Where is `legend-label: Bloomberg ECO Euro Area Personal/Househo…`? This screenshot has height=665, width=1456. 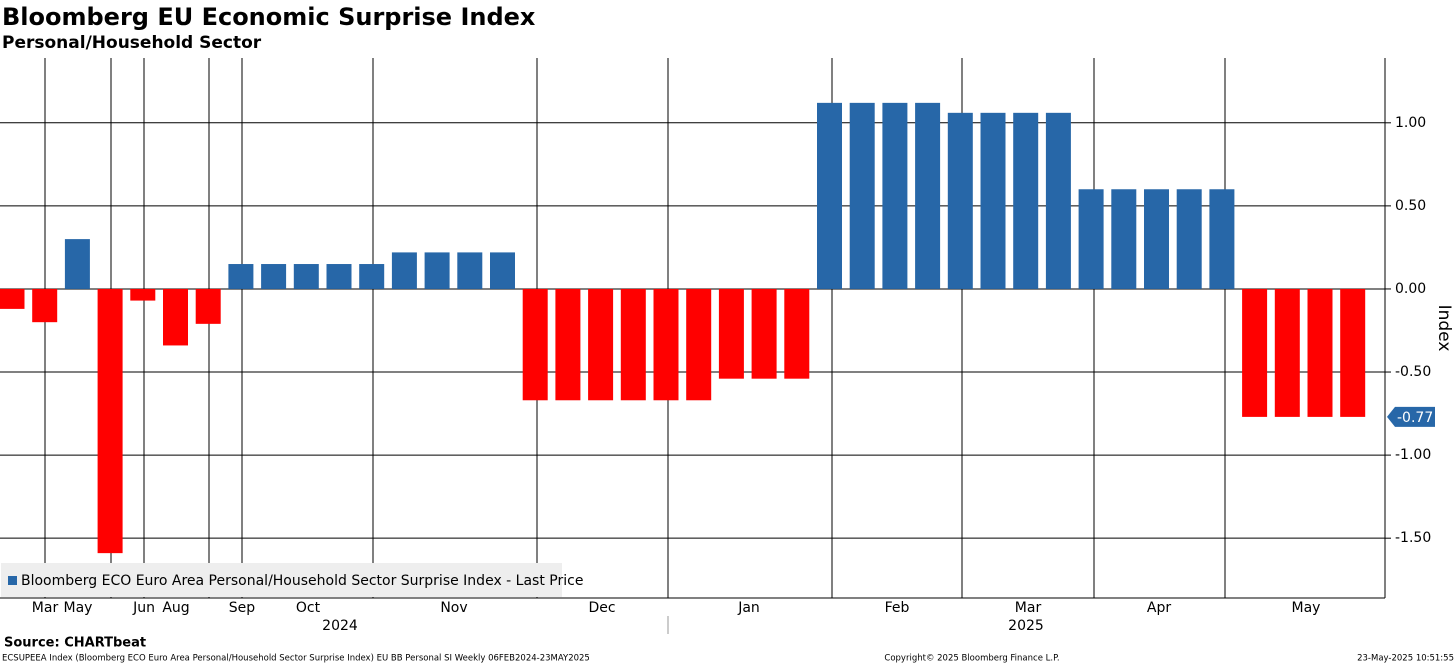
legend-label: Bloomberg ECO Euro Area Personal/Househo… is located at coordinates (302, 581).